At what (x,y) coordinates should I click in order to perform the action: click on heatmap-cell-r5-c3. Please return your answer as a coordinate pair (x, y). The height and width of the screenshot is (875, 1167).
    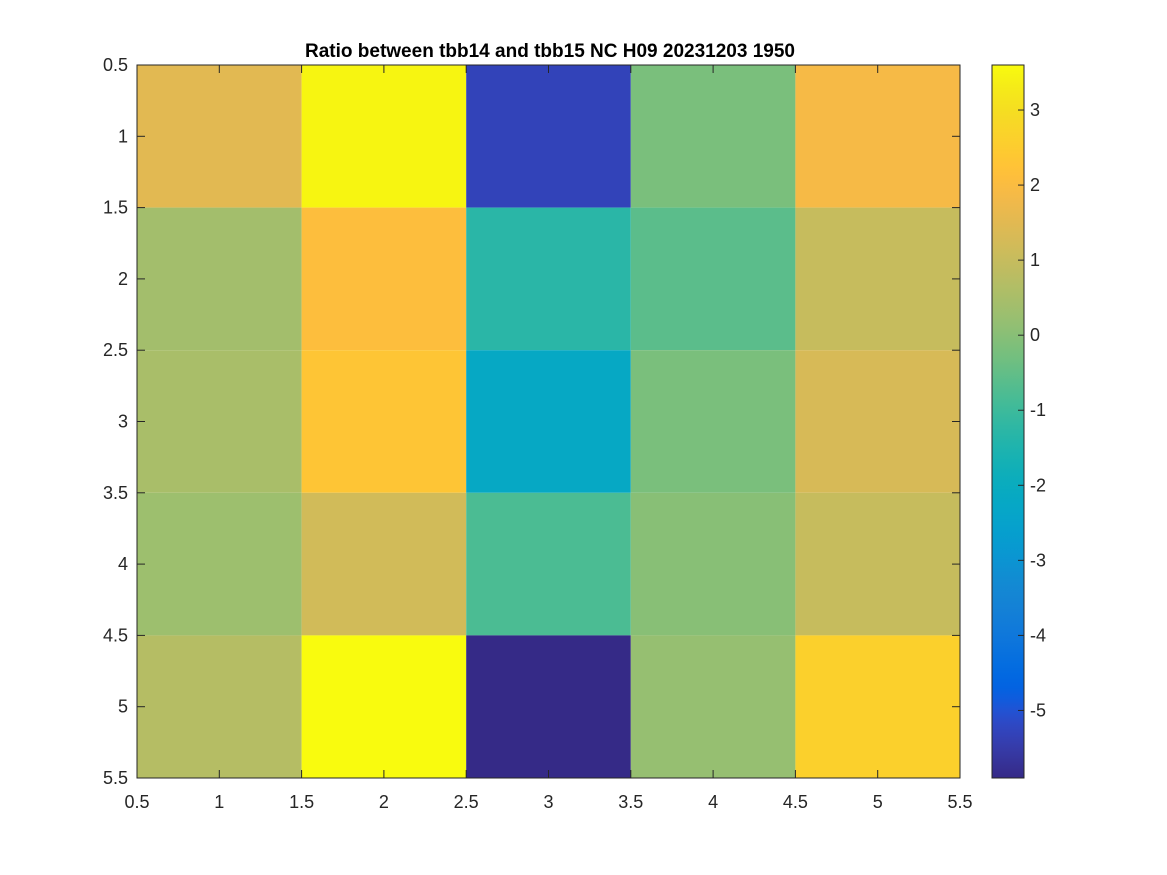
    Looking at the image, I should click on (548, 706).